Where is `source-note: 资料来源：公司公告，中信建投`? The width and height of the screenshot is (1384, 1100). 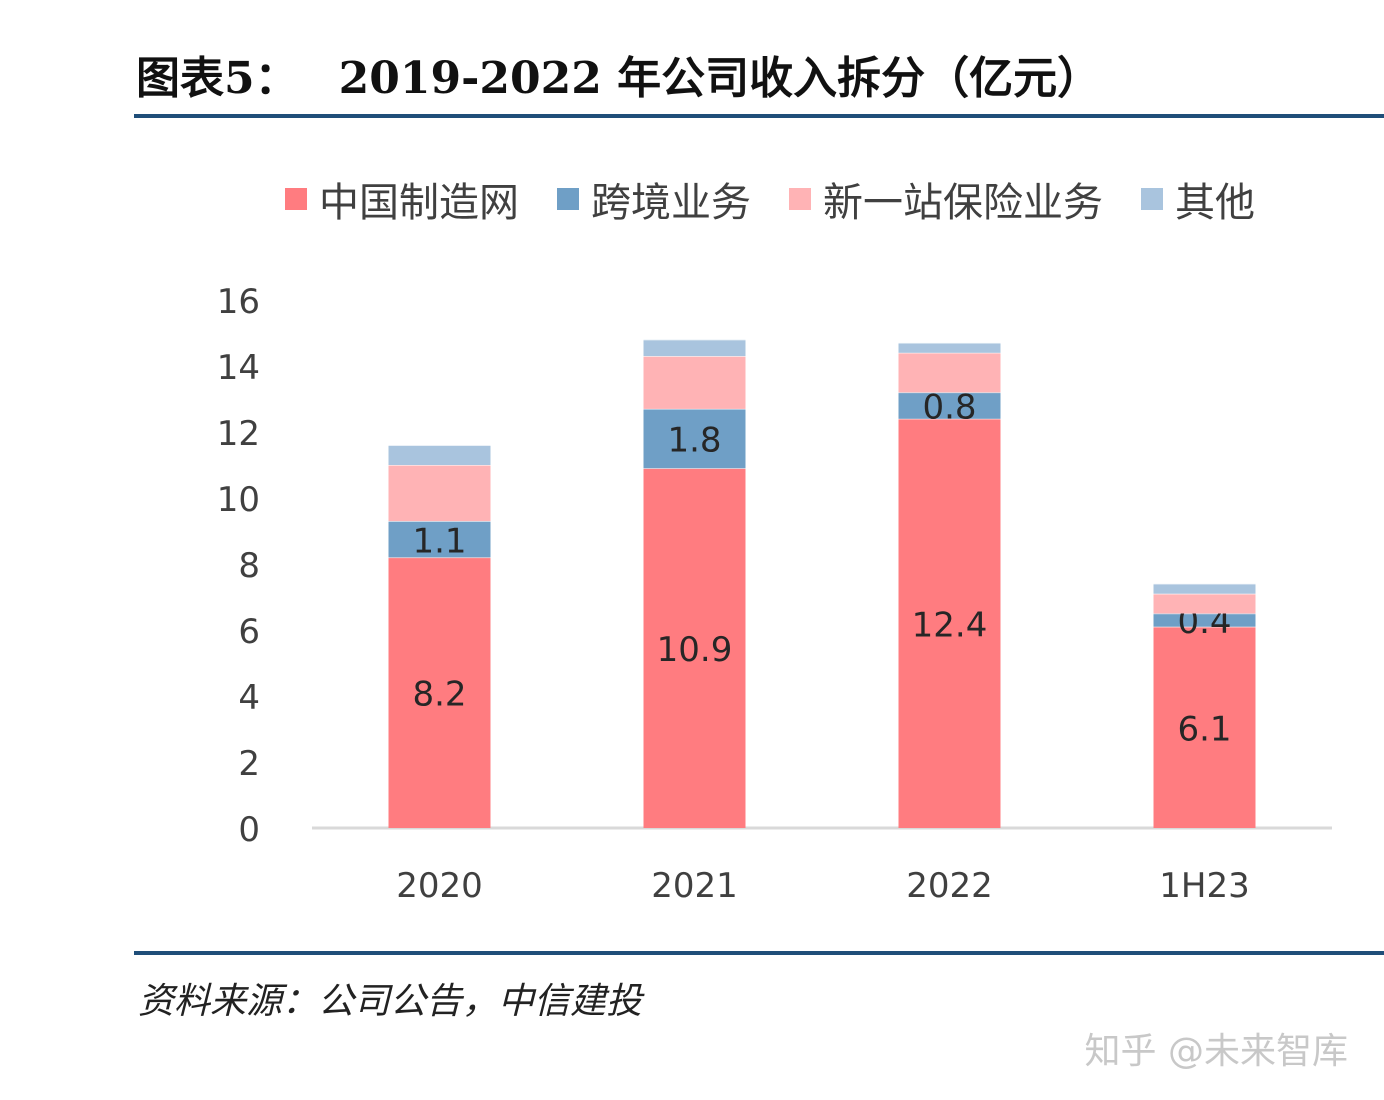
source-note: 资料来源：公司公告，中信建投 is located at coordinates (390, 1001).